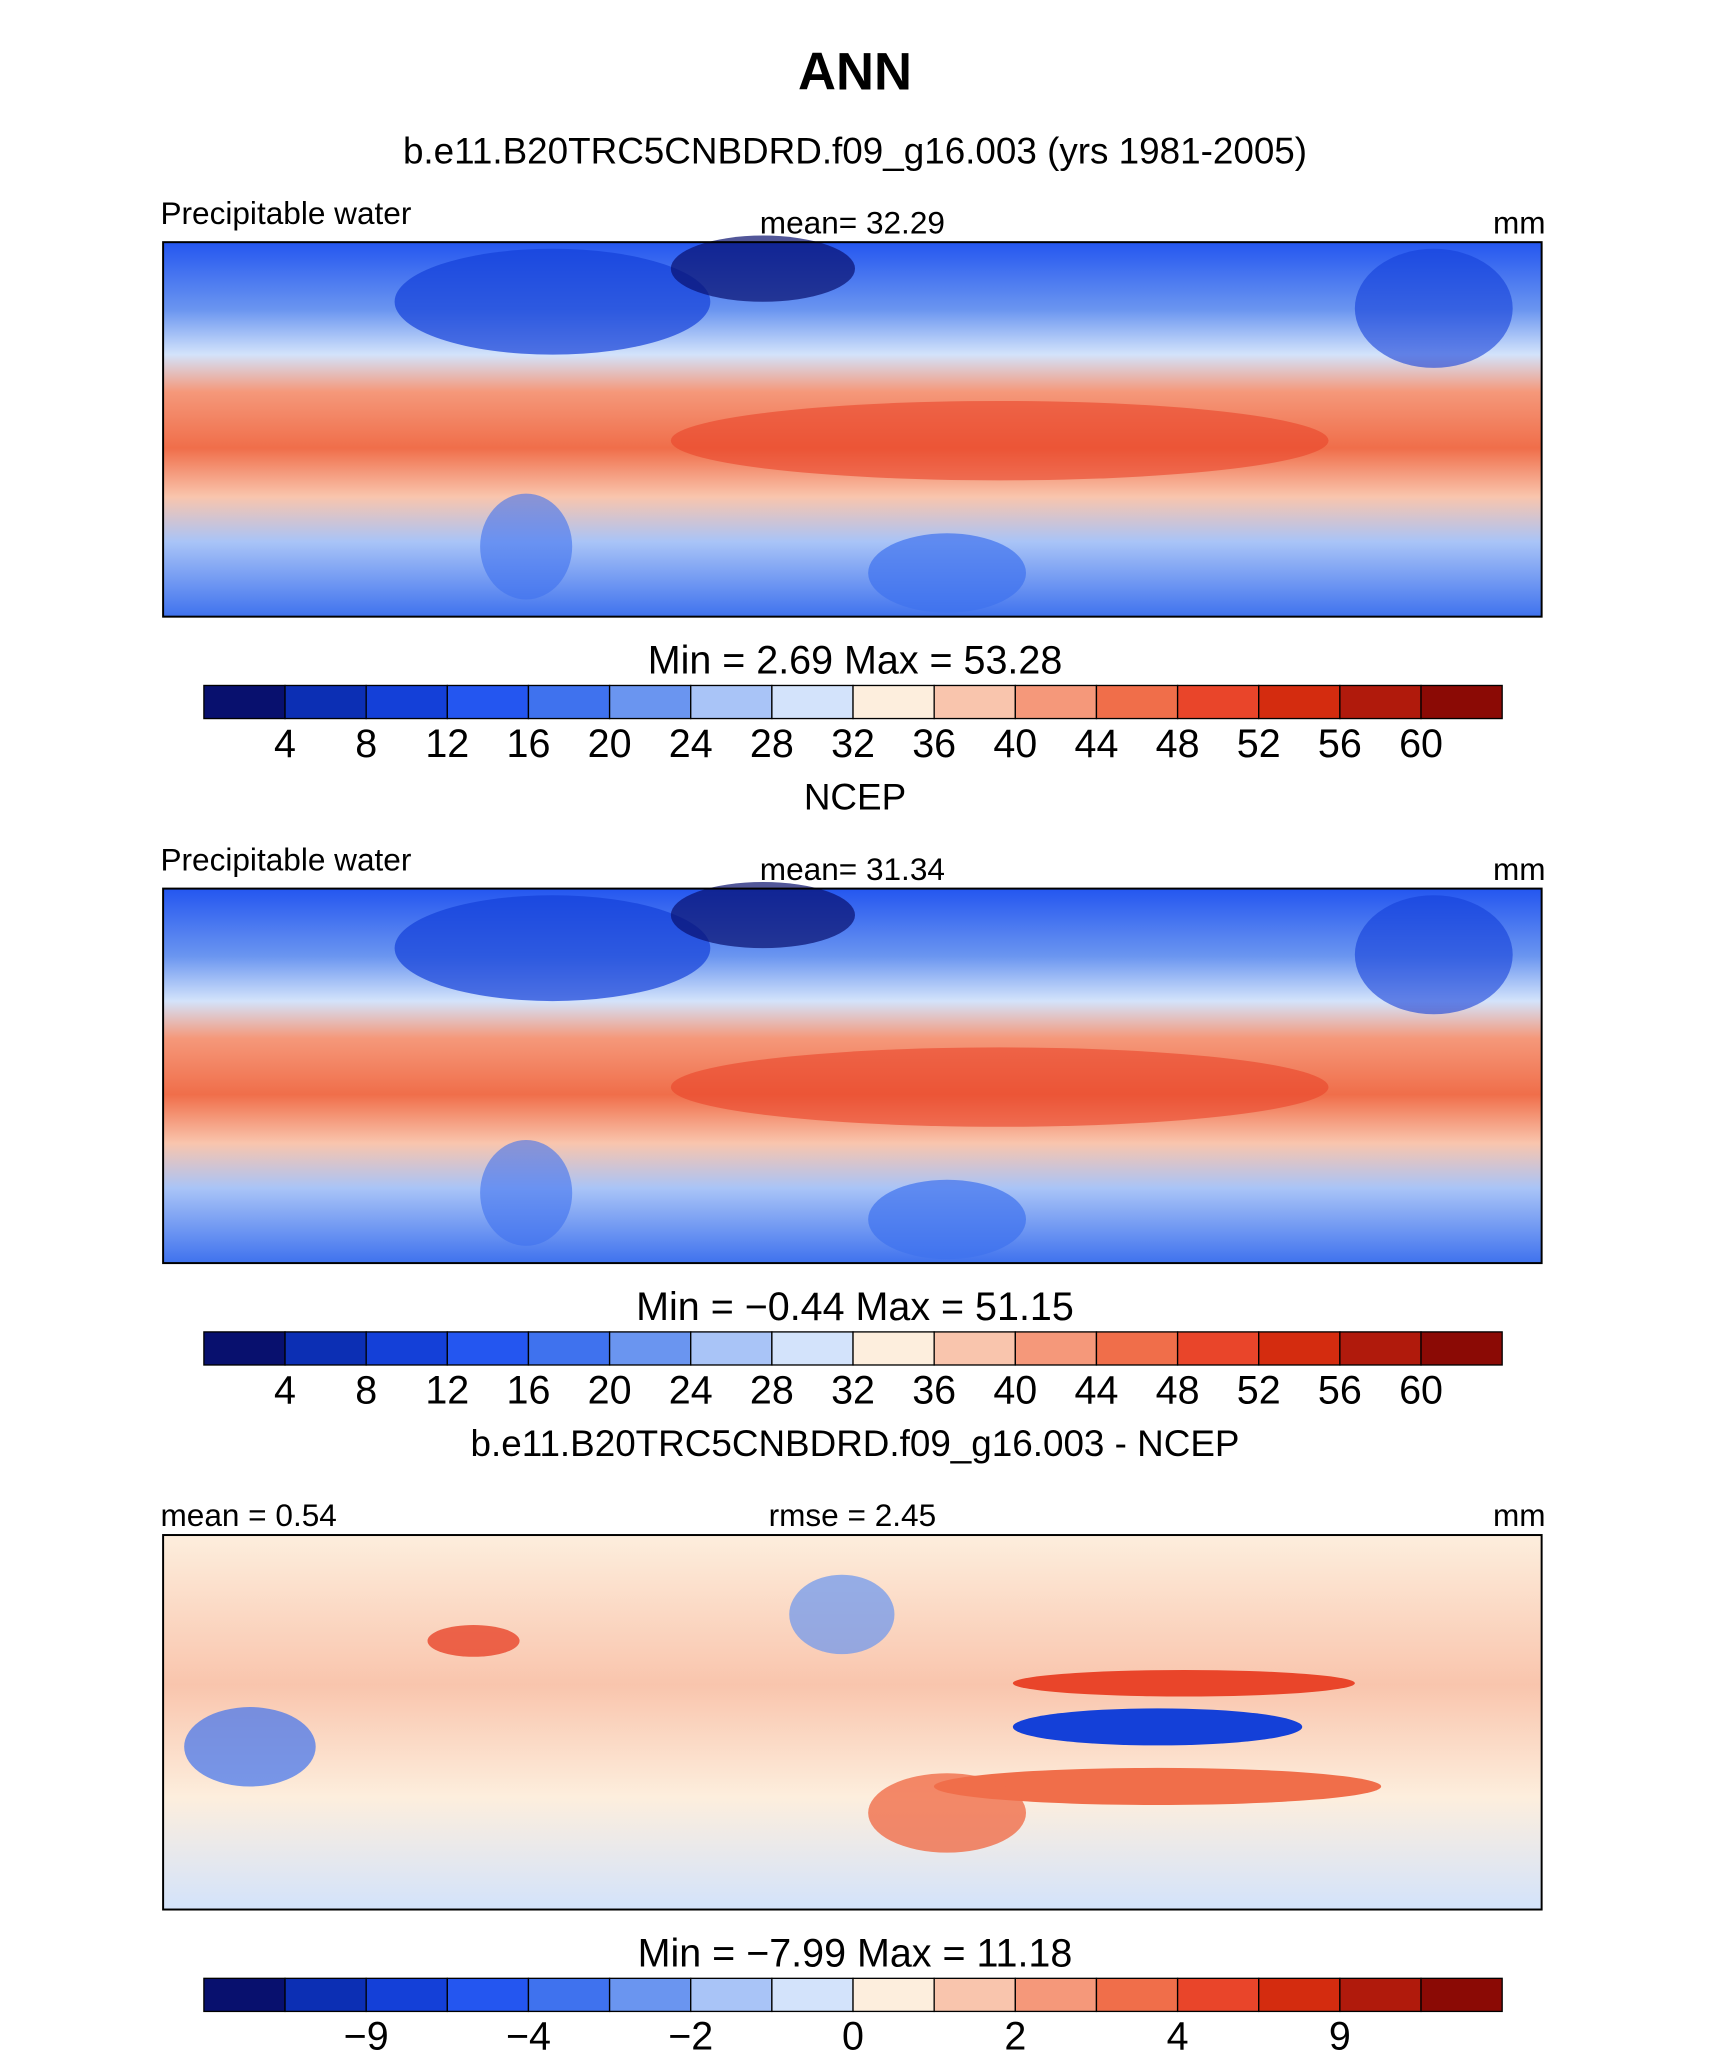 The width and height of the screenshot is (1710, 2067). Describe the element at coordinates (1259, 1390) in the screenshot. I see `colorbar-label: 52` at that location.